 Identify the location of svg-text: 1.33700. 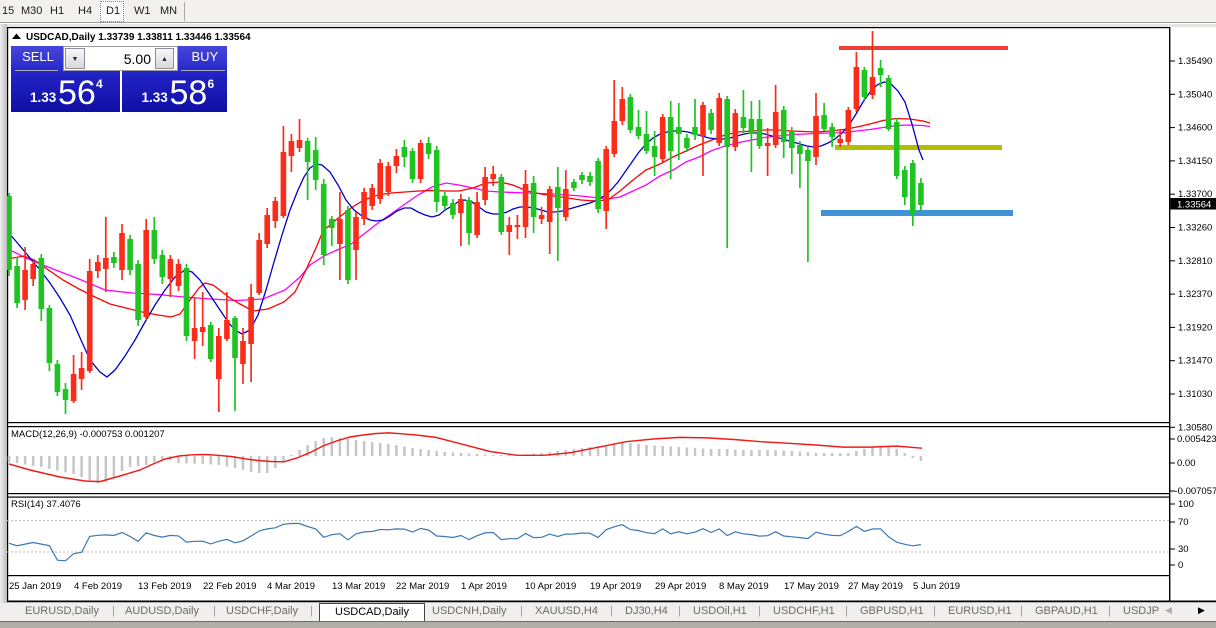
(1195, 194).